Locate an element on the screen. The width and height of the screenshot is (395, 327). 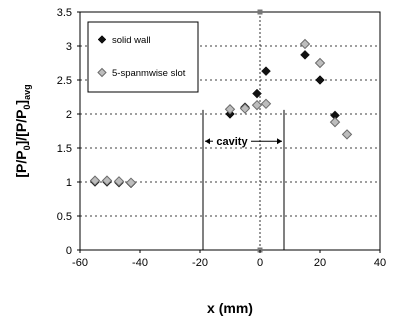
y-tick-label: 1 is located at coordinates (69, 183).